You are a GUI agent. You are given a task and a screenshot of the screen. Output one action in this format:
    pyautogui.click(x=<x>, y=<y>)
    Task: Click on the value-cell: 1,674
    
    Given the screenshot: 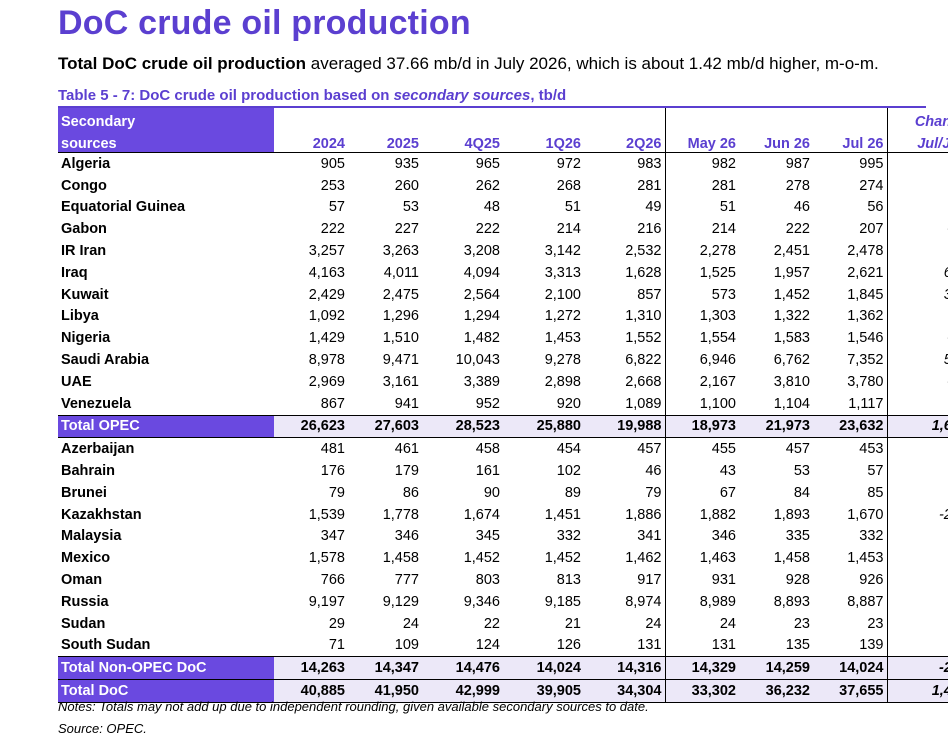 What is the action you would take?
    pyautogui.click(x=481, y=514)
    